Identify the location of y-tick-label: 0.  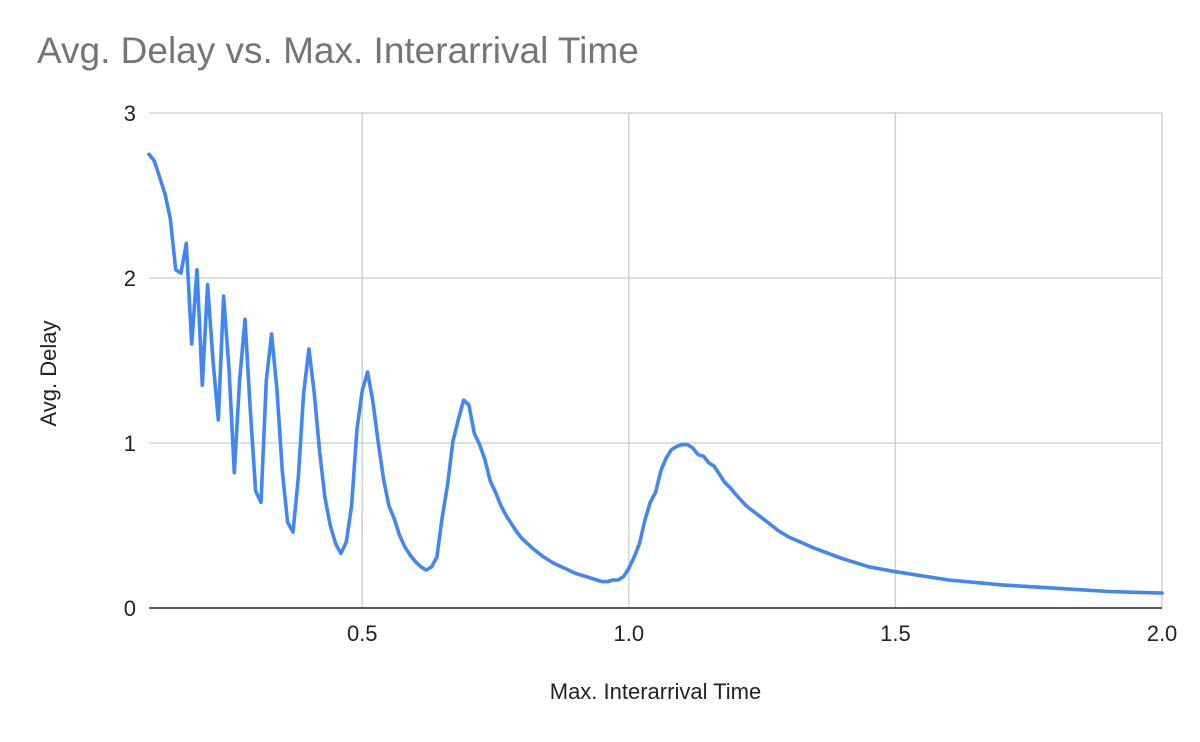
(130, 608).